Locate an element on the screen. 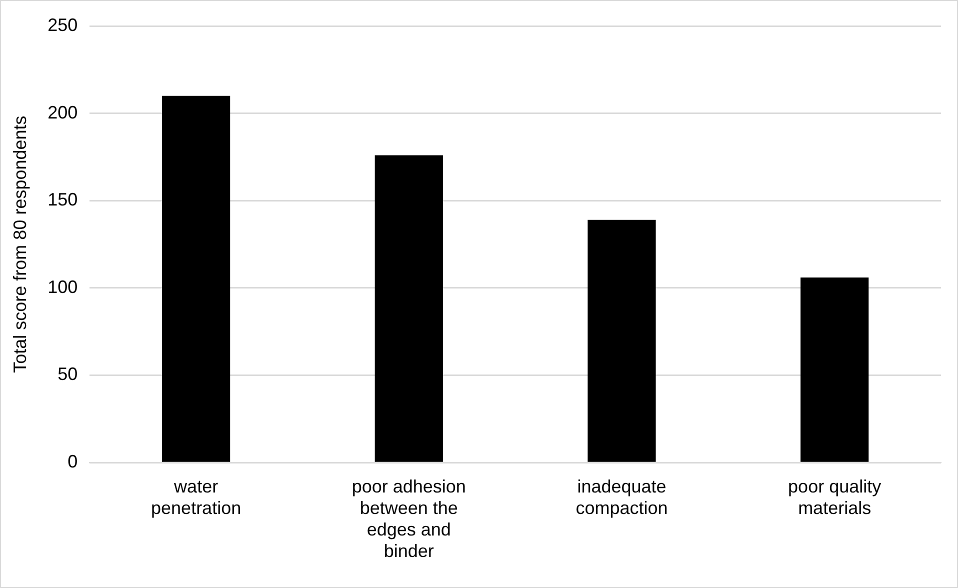 This screenshot has height=588, width=958. y-tick-label: 200 is located at coordinates (63, 112).